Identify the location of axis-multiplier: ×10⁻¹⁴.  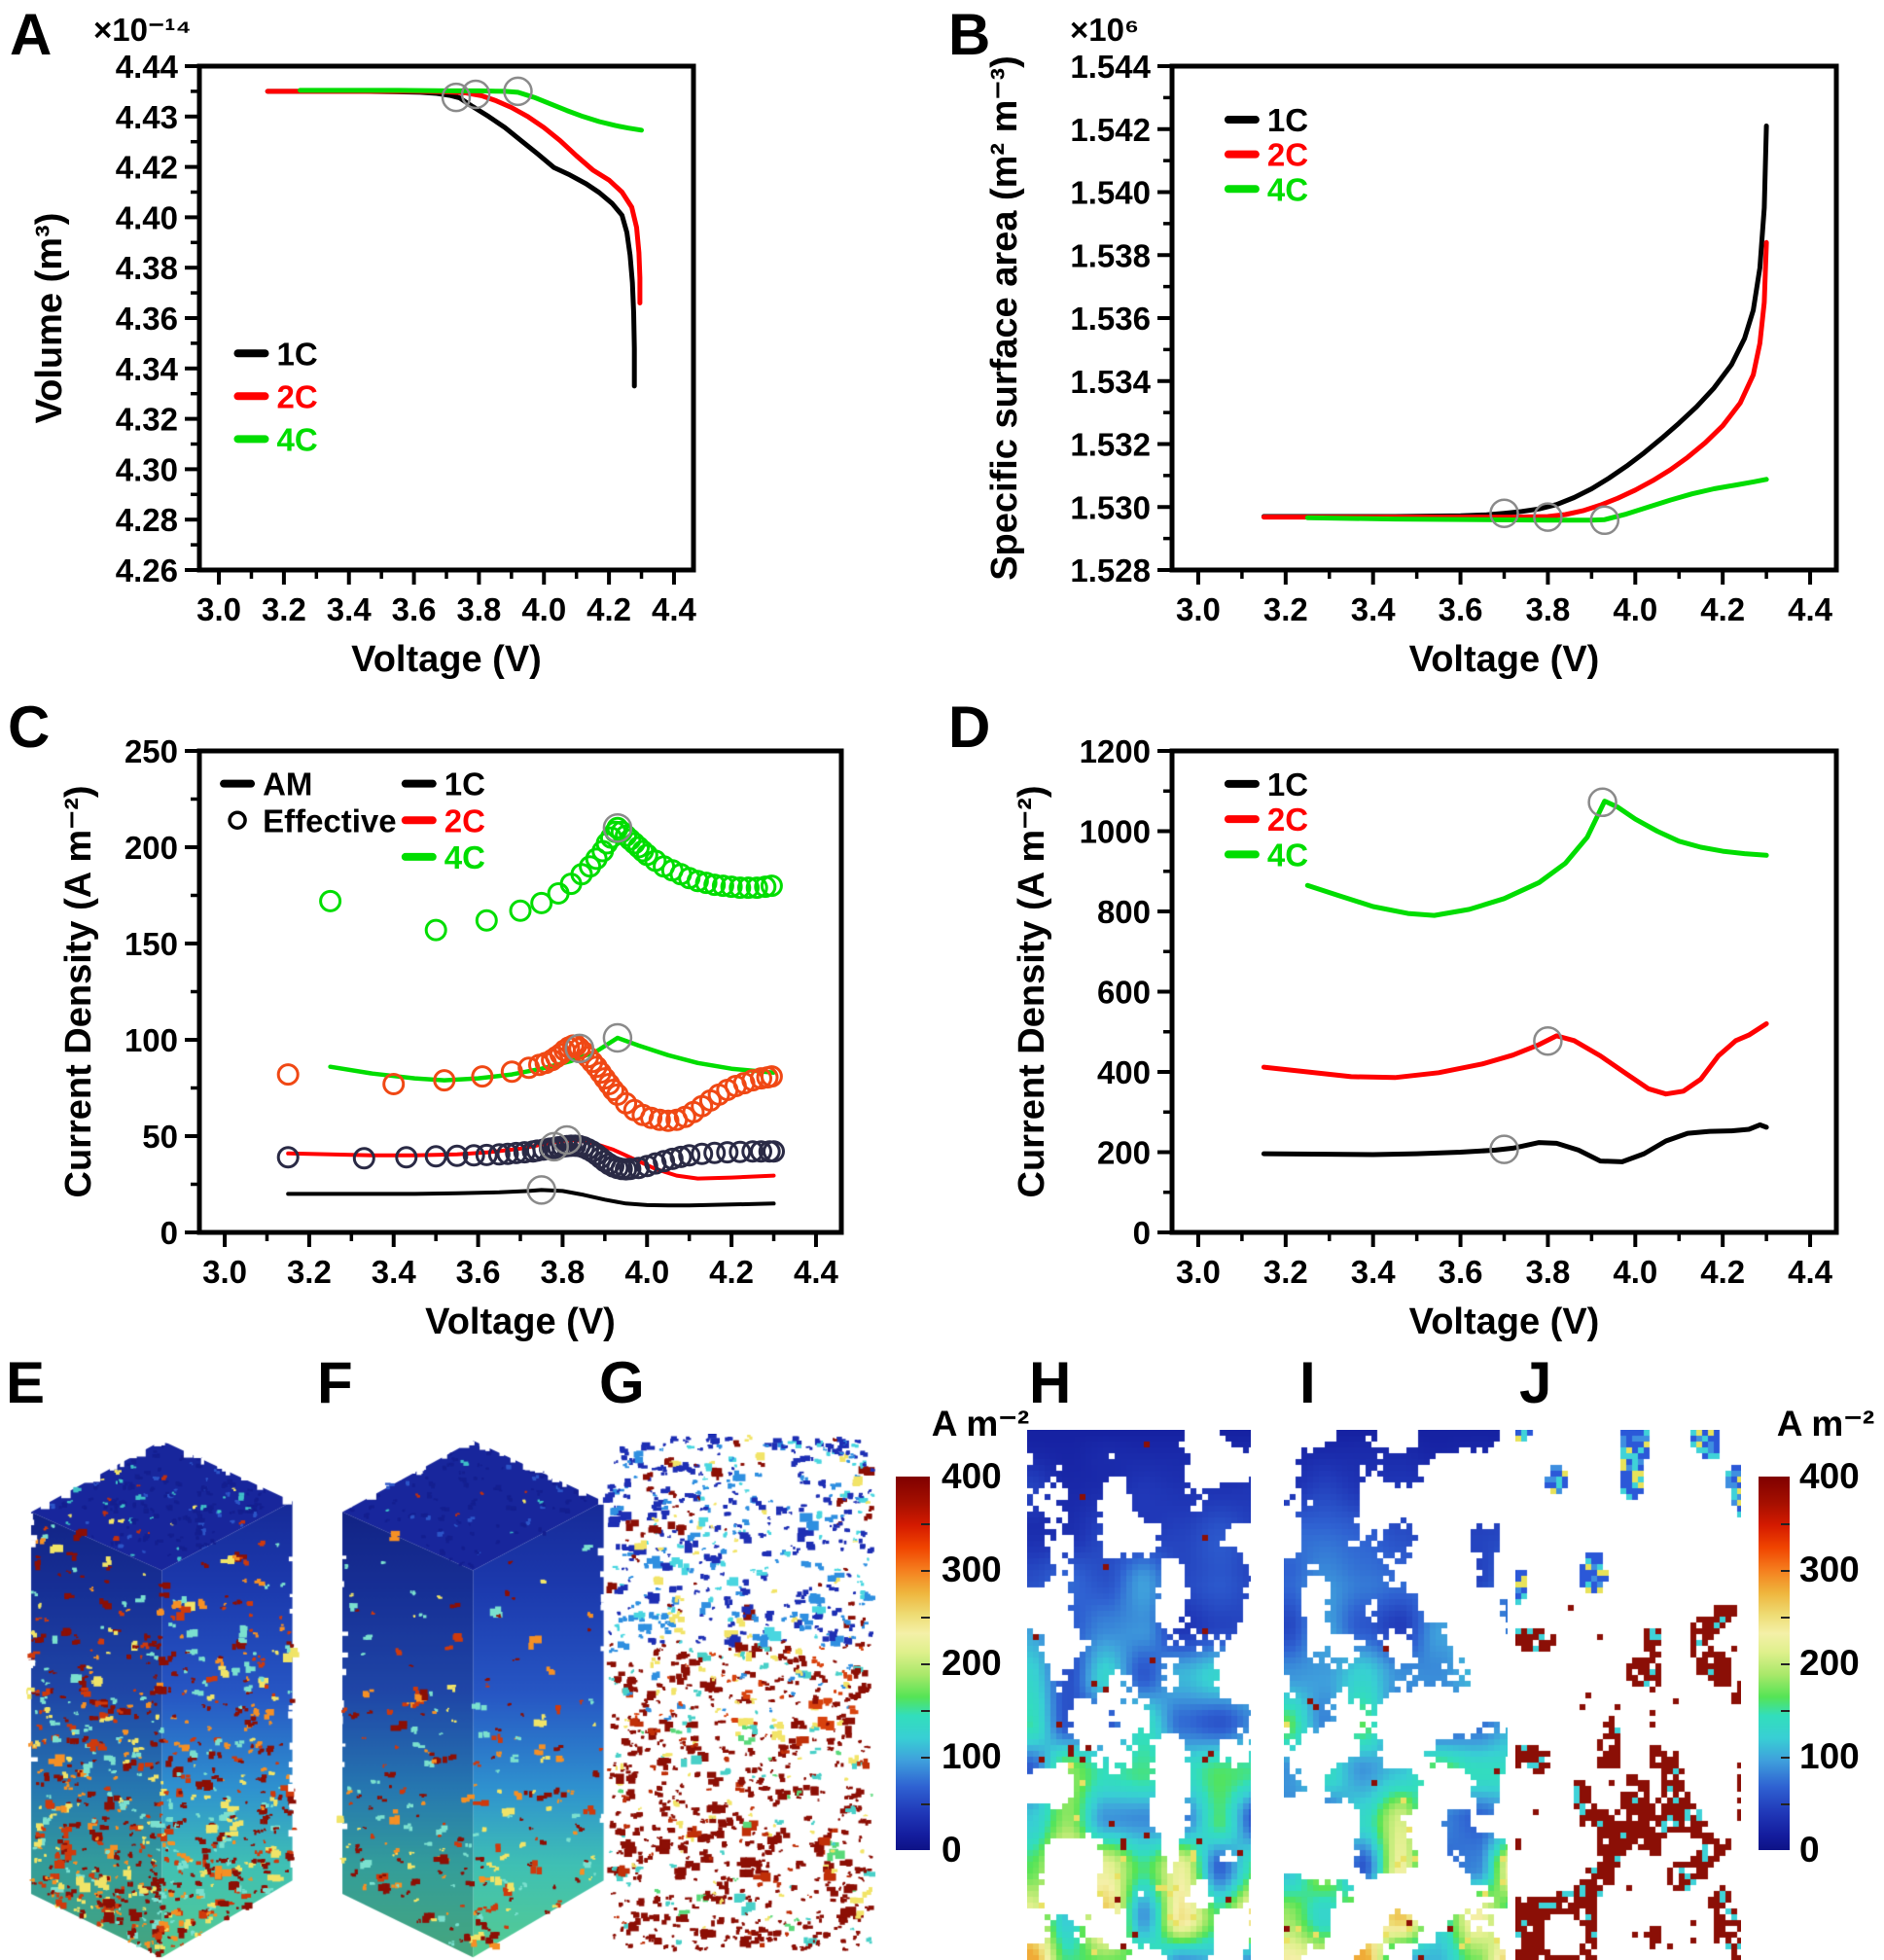
(142, 30).